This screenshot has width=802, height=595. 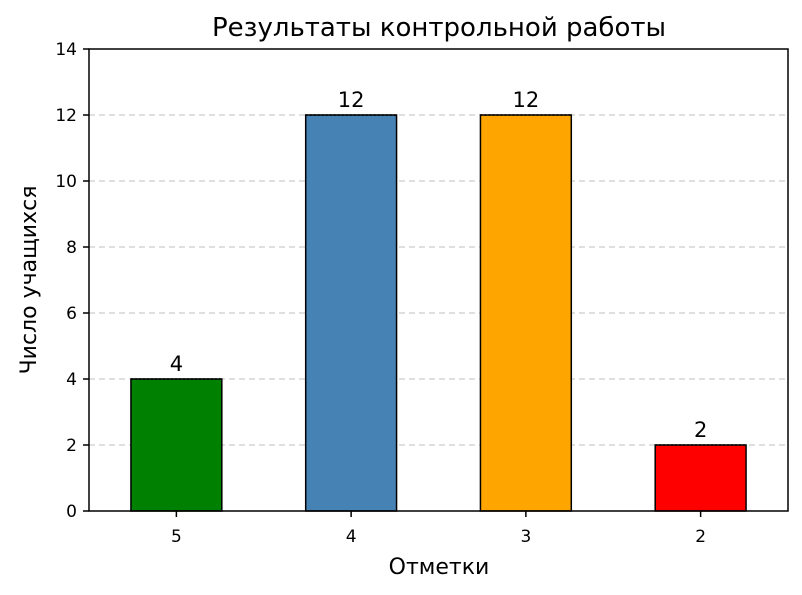 I want to click on y-axis: 0 2 4 6 8 10 12 14, so click(x=72, y=281).